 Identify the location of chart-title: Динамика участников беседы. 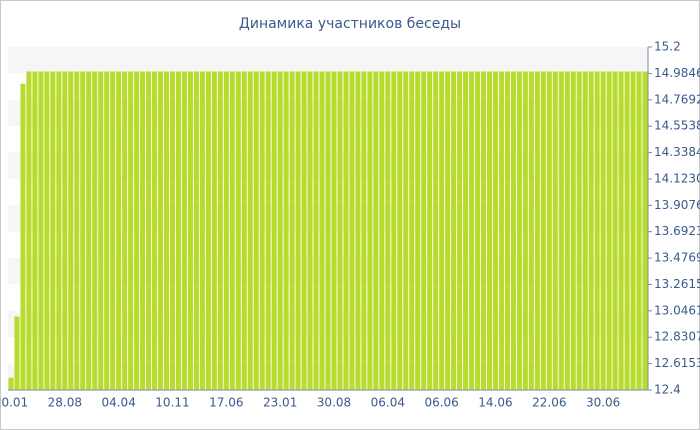
(350, 24).